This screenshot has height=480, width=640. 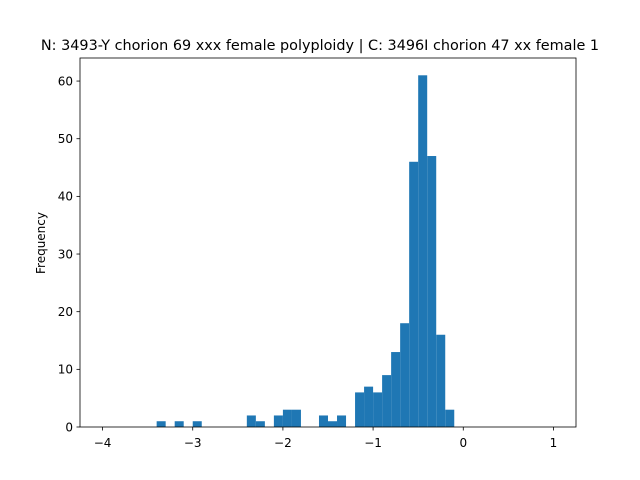 What do you see at coordinates (326, 438) in the screenshot?
I see `x-axis: −4 −3 −2 −1 0 1` at bounding box center [326, 438].